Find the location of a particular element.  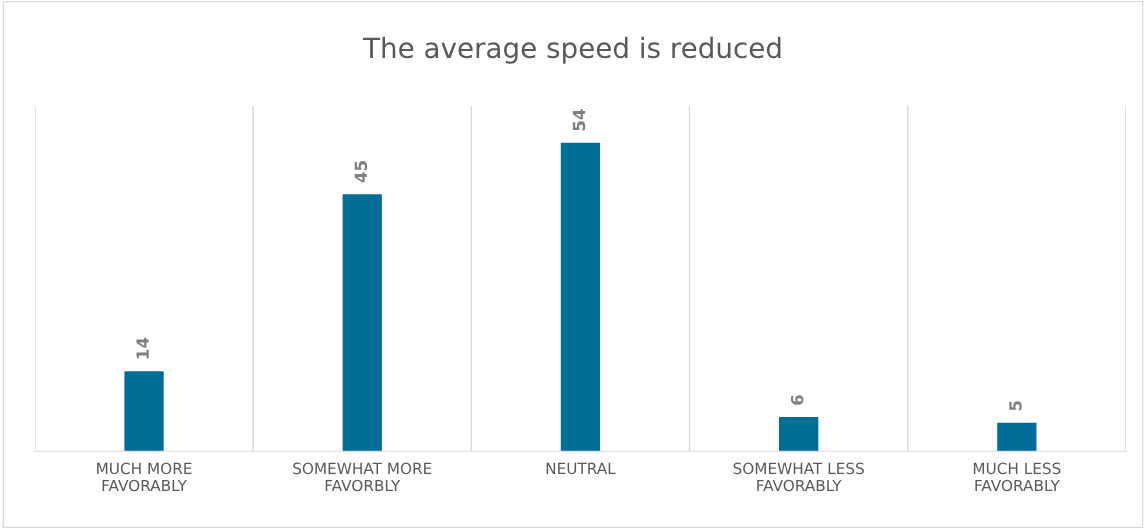

data-label: 5 is located at coordinates (1015, 406).